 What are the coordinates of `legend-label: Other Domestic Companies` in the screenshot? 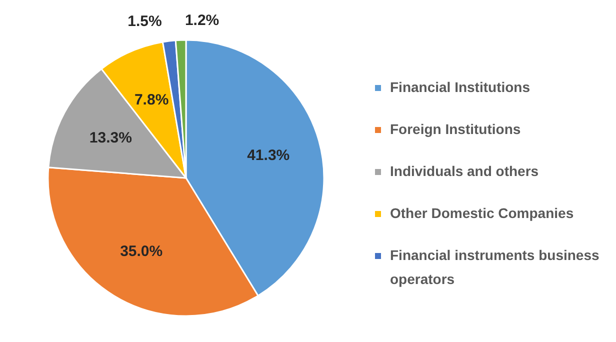 It's located at (482, 213).